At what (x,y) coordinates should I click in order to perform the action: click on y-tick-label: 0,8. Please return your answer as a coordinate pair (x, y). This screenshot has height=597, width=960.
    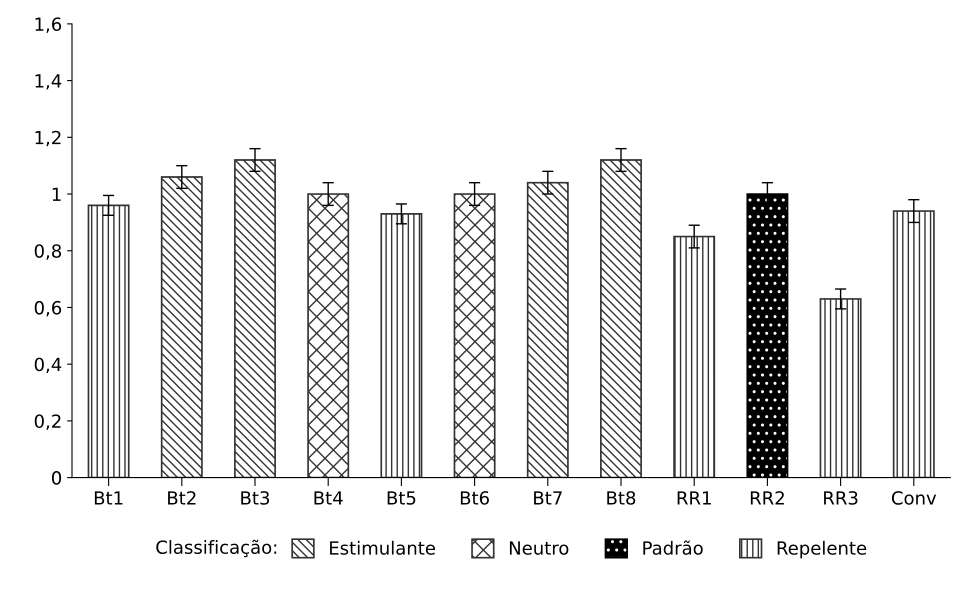
    Looking at the image, I should click on (48, 252).